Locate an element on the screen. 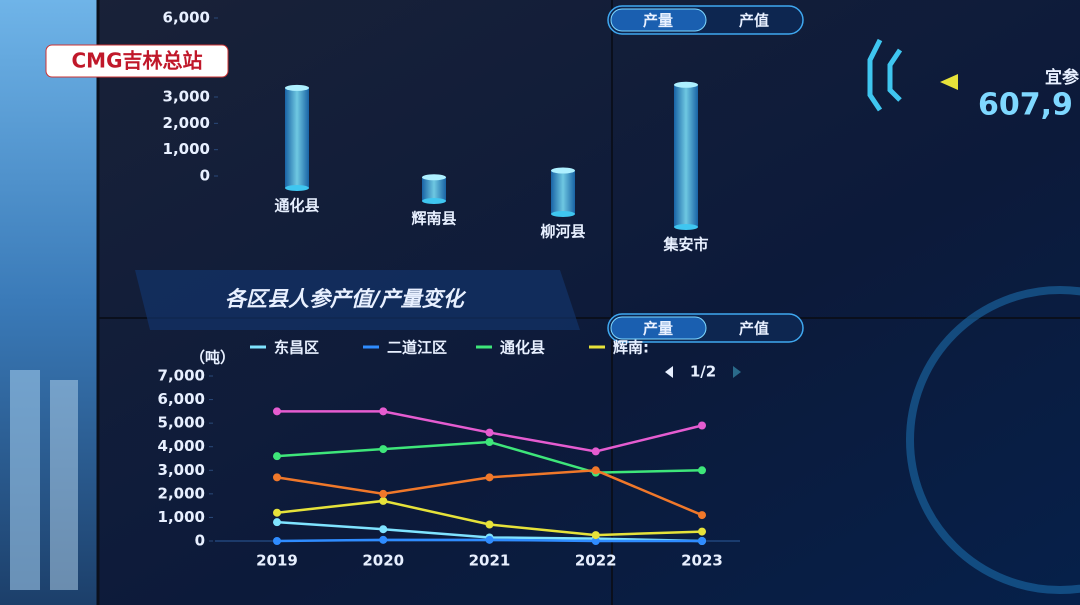  panel-value: 607,9 is located at coordinates (1025, 105).